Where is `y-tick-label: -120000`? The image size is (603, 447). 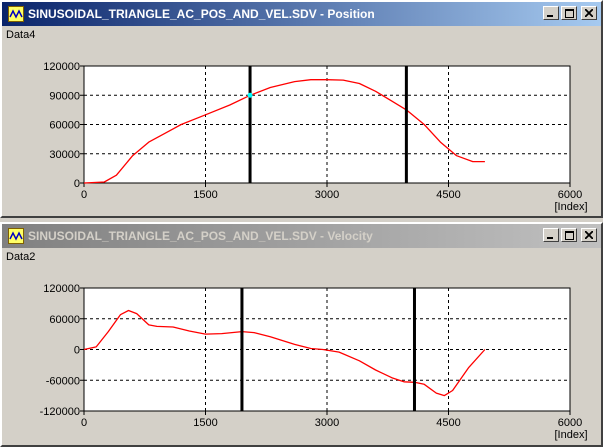 y-tick-label: -120000 is located at coordinates (60, 412).